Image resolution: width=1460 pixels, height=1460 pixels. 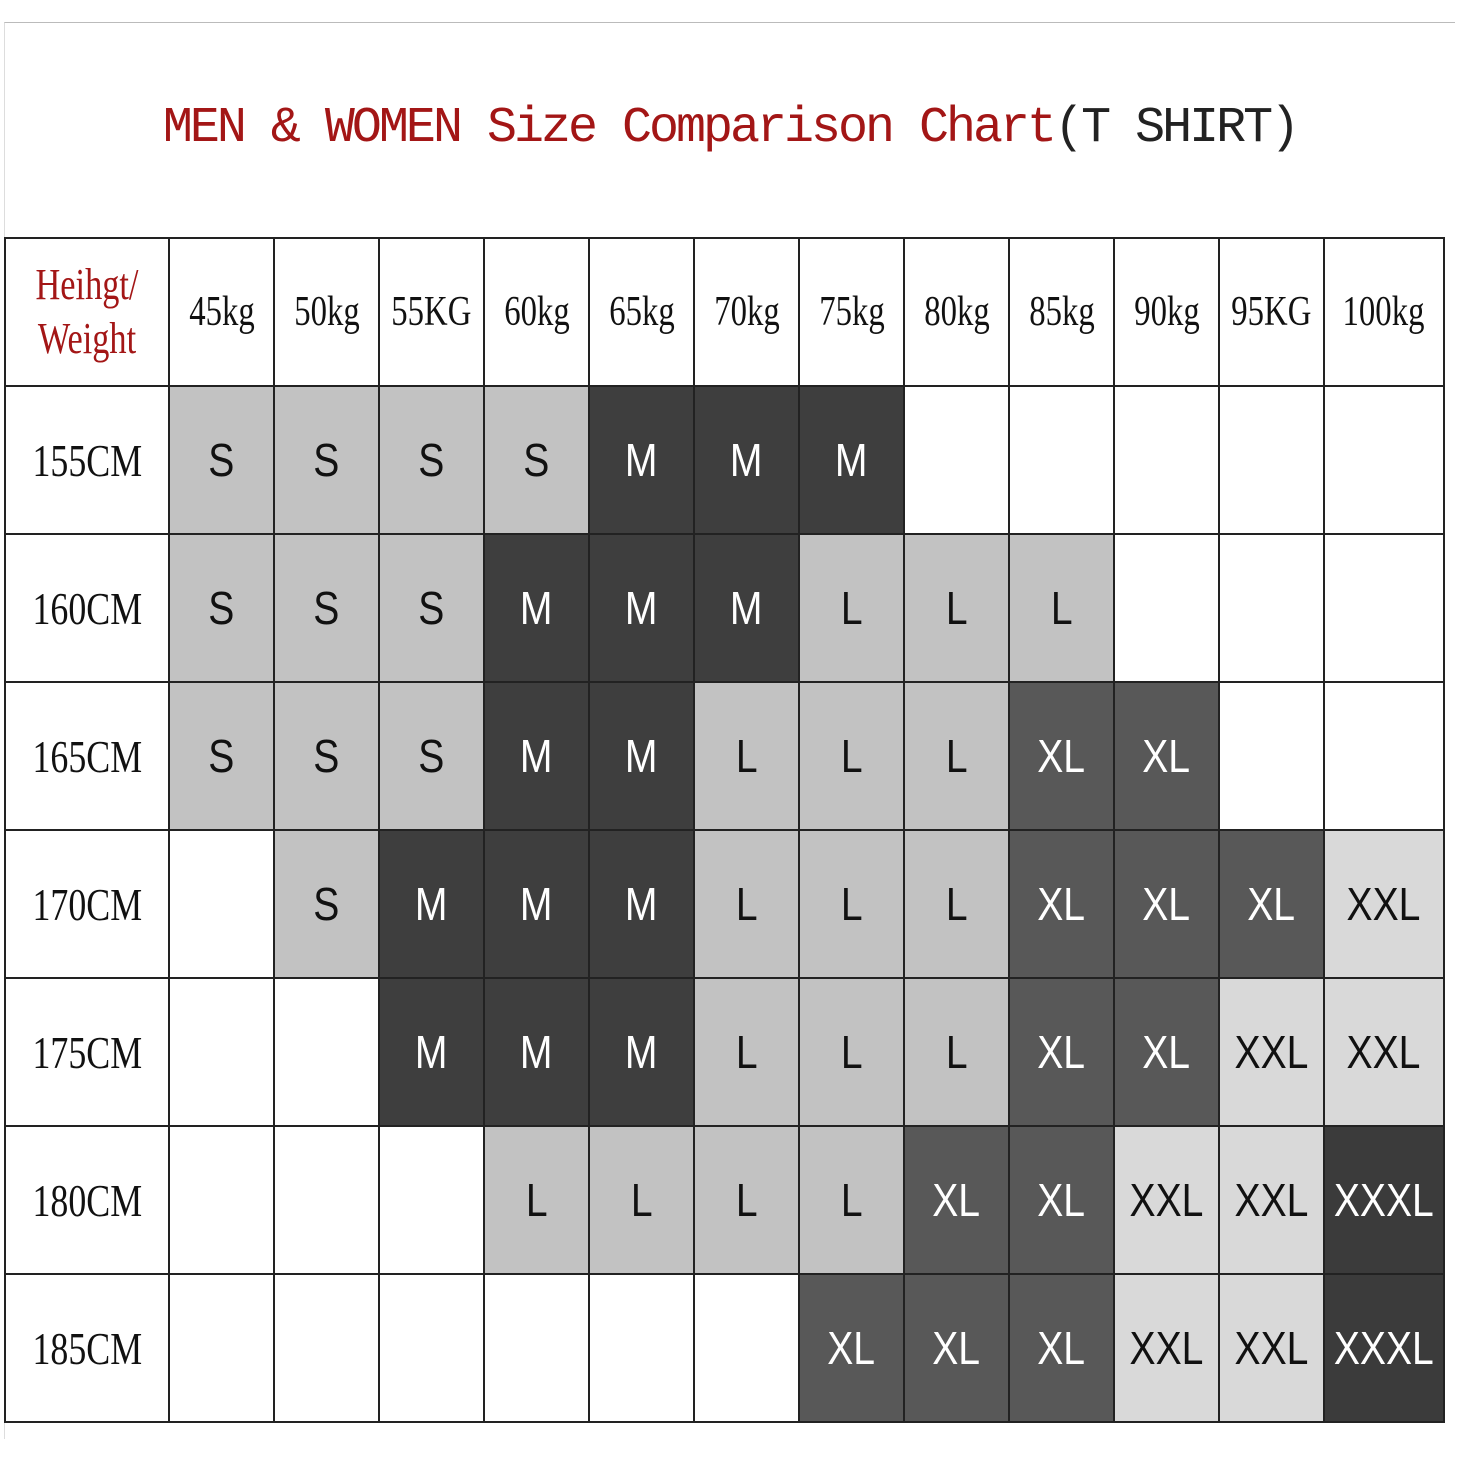 What do you see at coordinates (746, 312) in the screenshot?
I see `weight-label: 70kg` at bounding box center [746, 312].